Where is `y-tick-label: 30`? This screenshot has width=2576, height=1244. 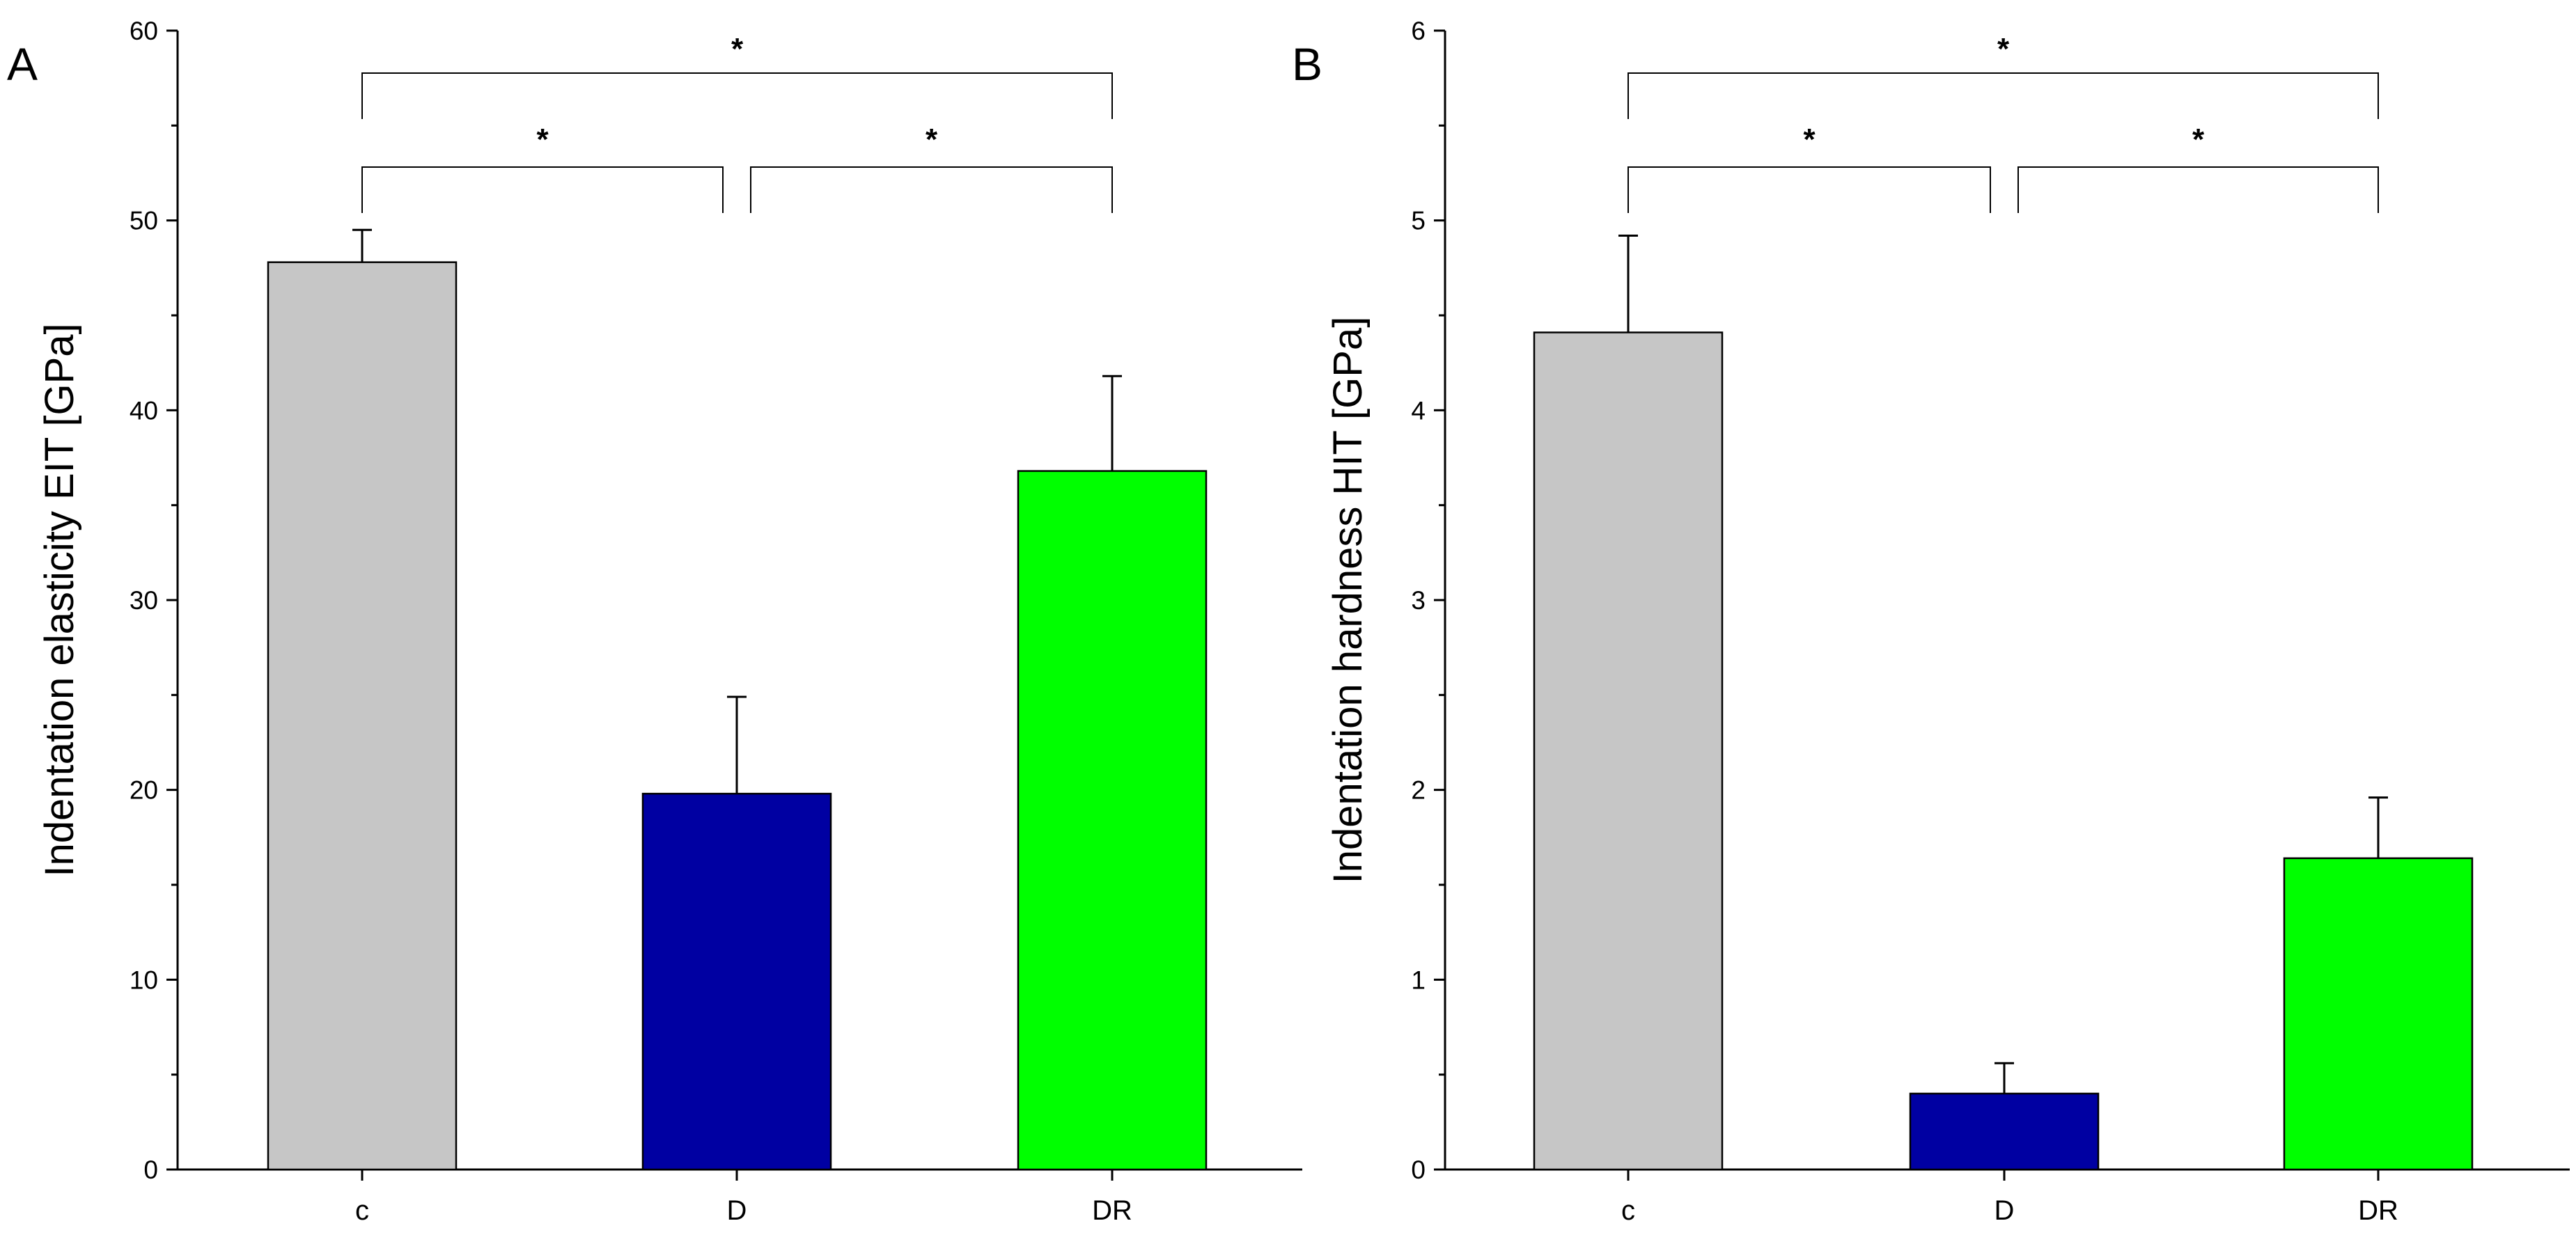
y-tick-label: 30 is located at coordinates (144, 600).